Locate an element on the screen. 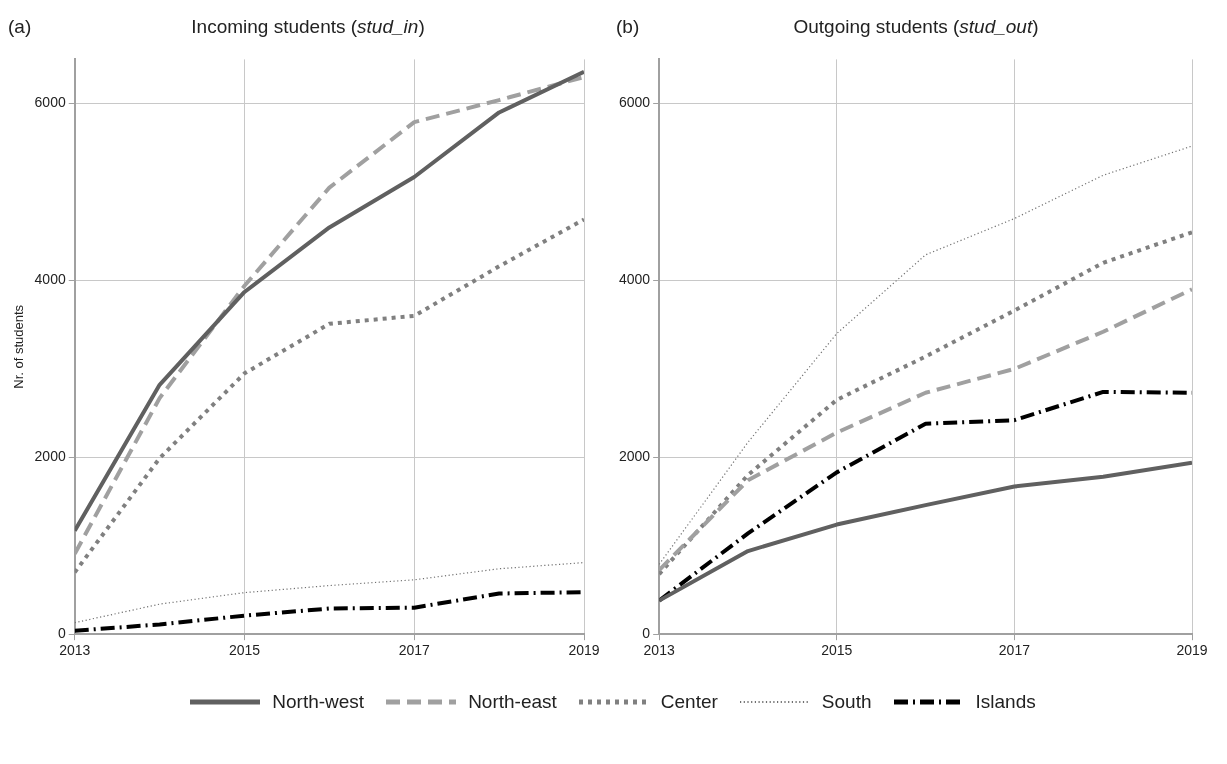 Image resolution: width=1227 pixels, height=764 pixels. chart-title: Incoming students (stud_in) is located at coordinates (308, 26).